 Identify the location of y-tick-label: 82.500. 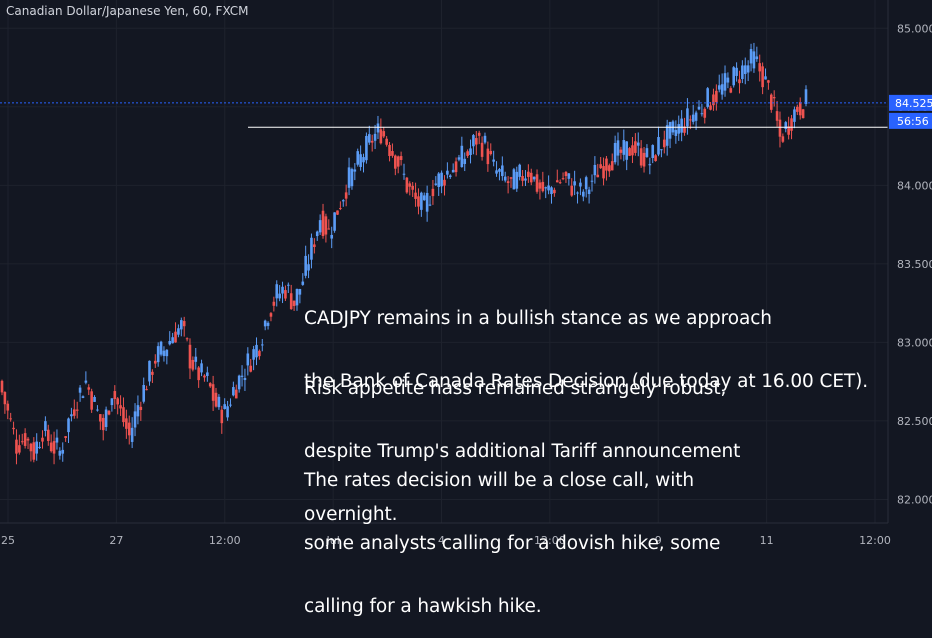
(914, 421).